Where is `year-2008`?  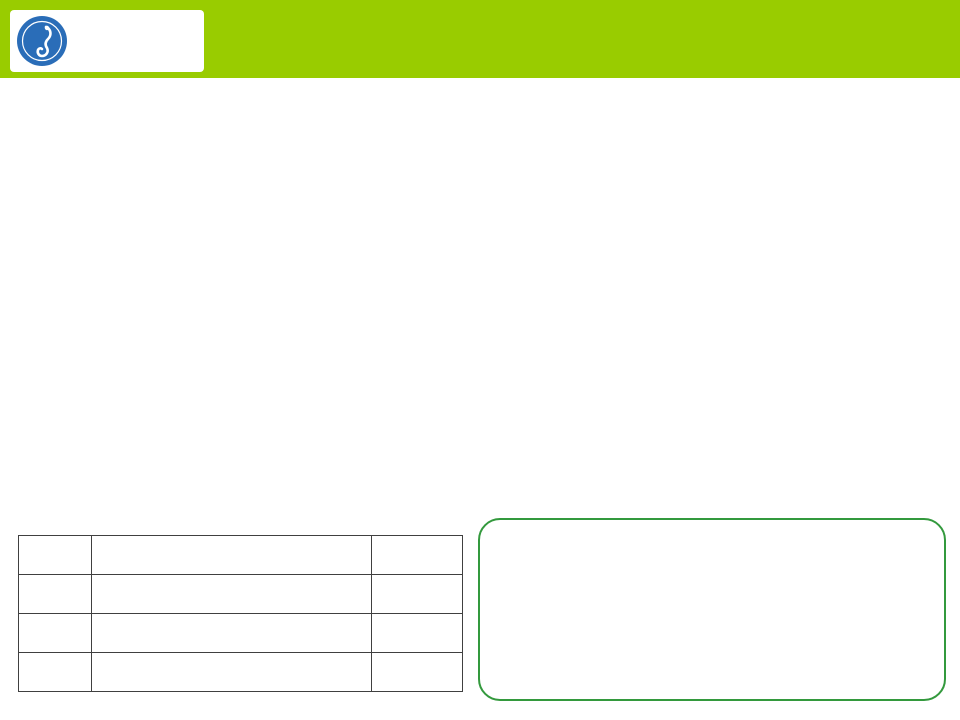
year-2008 is located at coordinates (55, 594).